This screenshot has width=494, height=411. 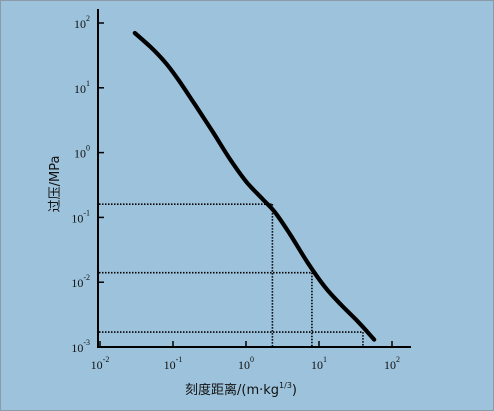 What do you see at coordinates (82, 22) in the screenshot?
I see `y-tick-label-5: 10²` at bounding box center [82, 22].